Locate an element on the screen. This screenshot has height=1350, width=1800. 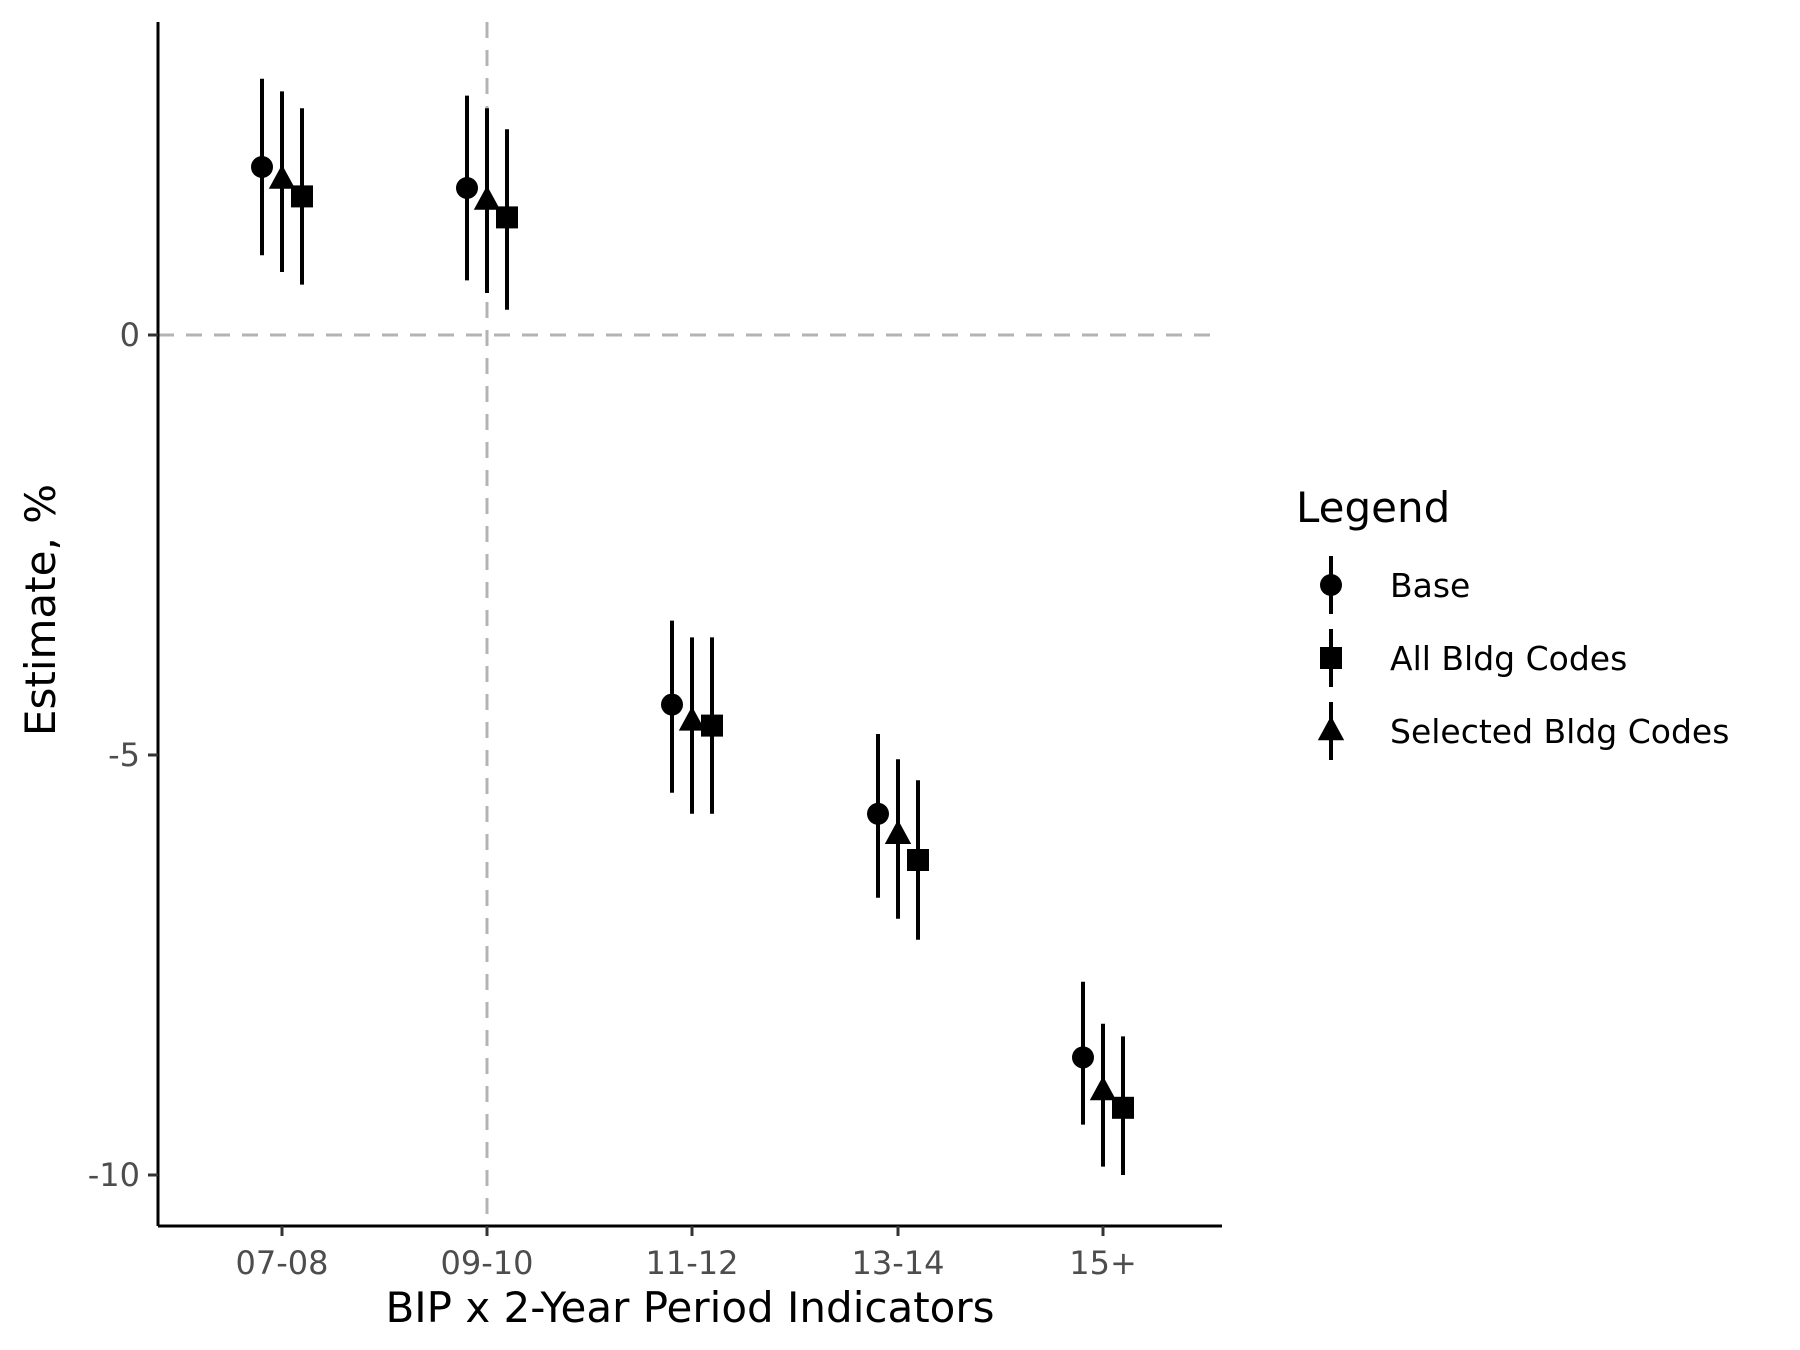
x-tick-label: 09-10 is located at coordinates (487, 1263).